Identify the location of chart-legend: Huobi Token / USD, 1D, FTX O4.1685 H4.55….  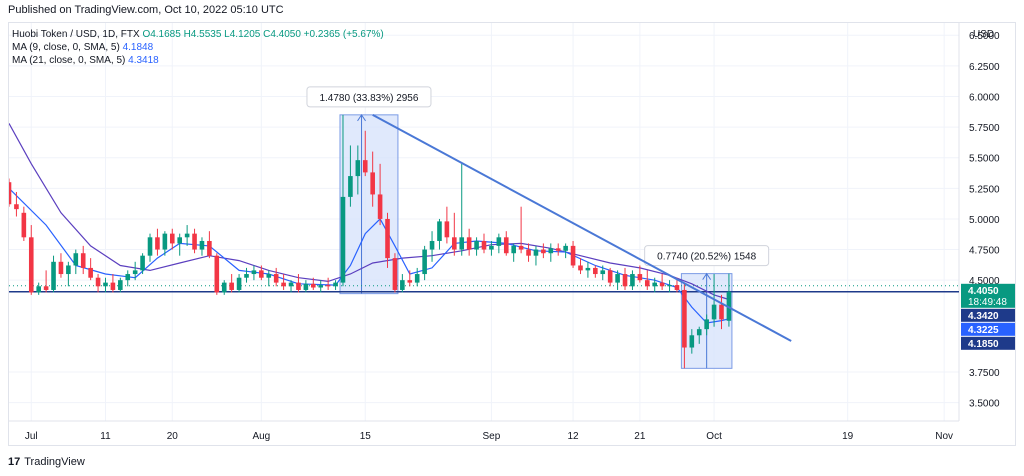
(198, 47).